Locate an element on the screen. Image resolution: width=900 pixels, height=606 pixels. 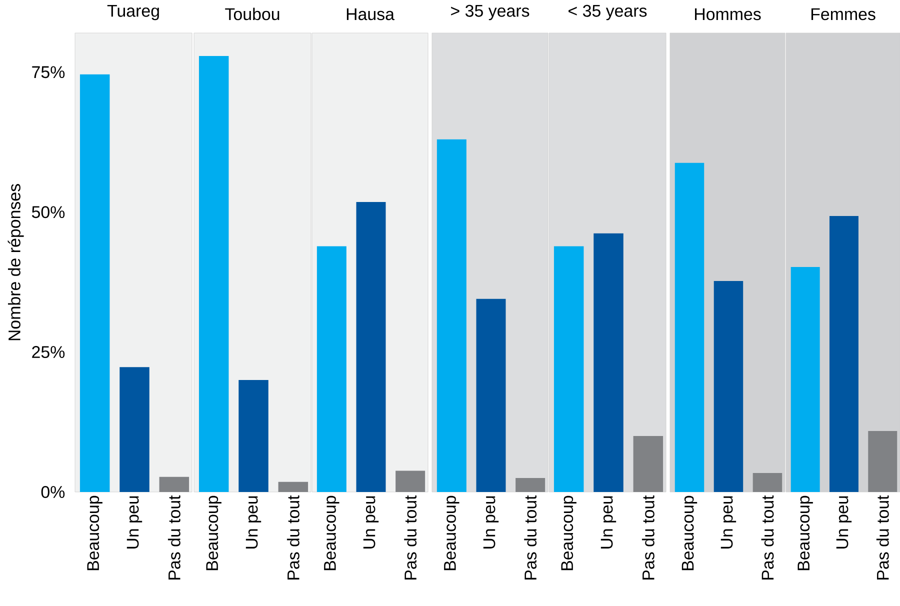
y-axis-title: Nombre de réponses is located at coordinates (16, 262).